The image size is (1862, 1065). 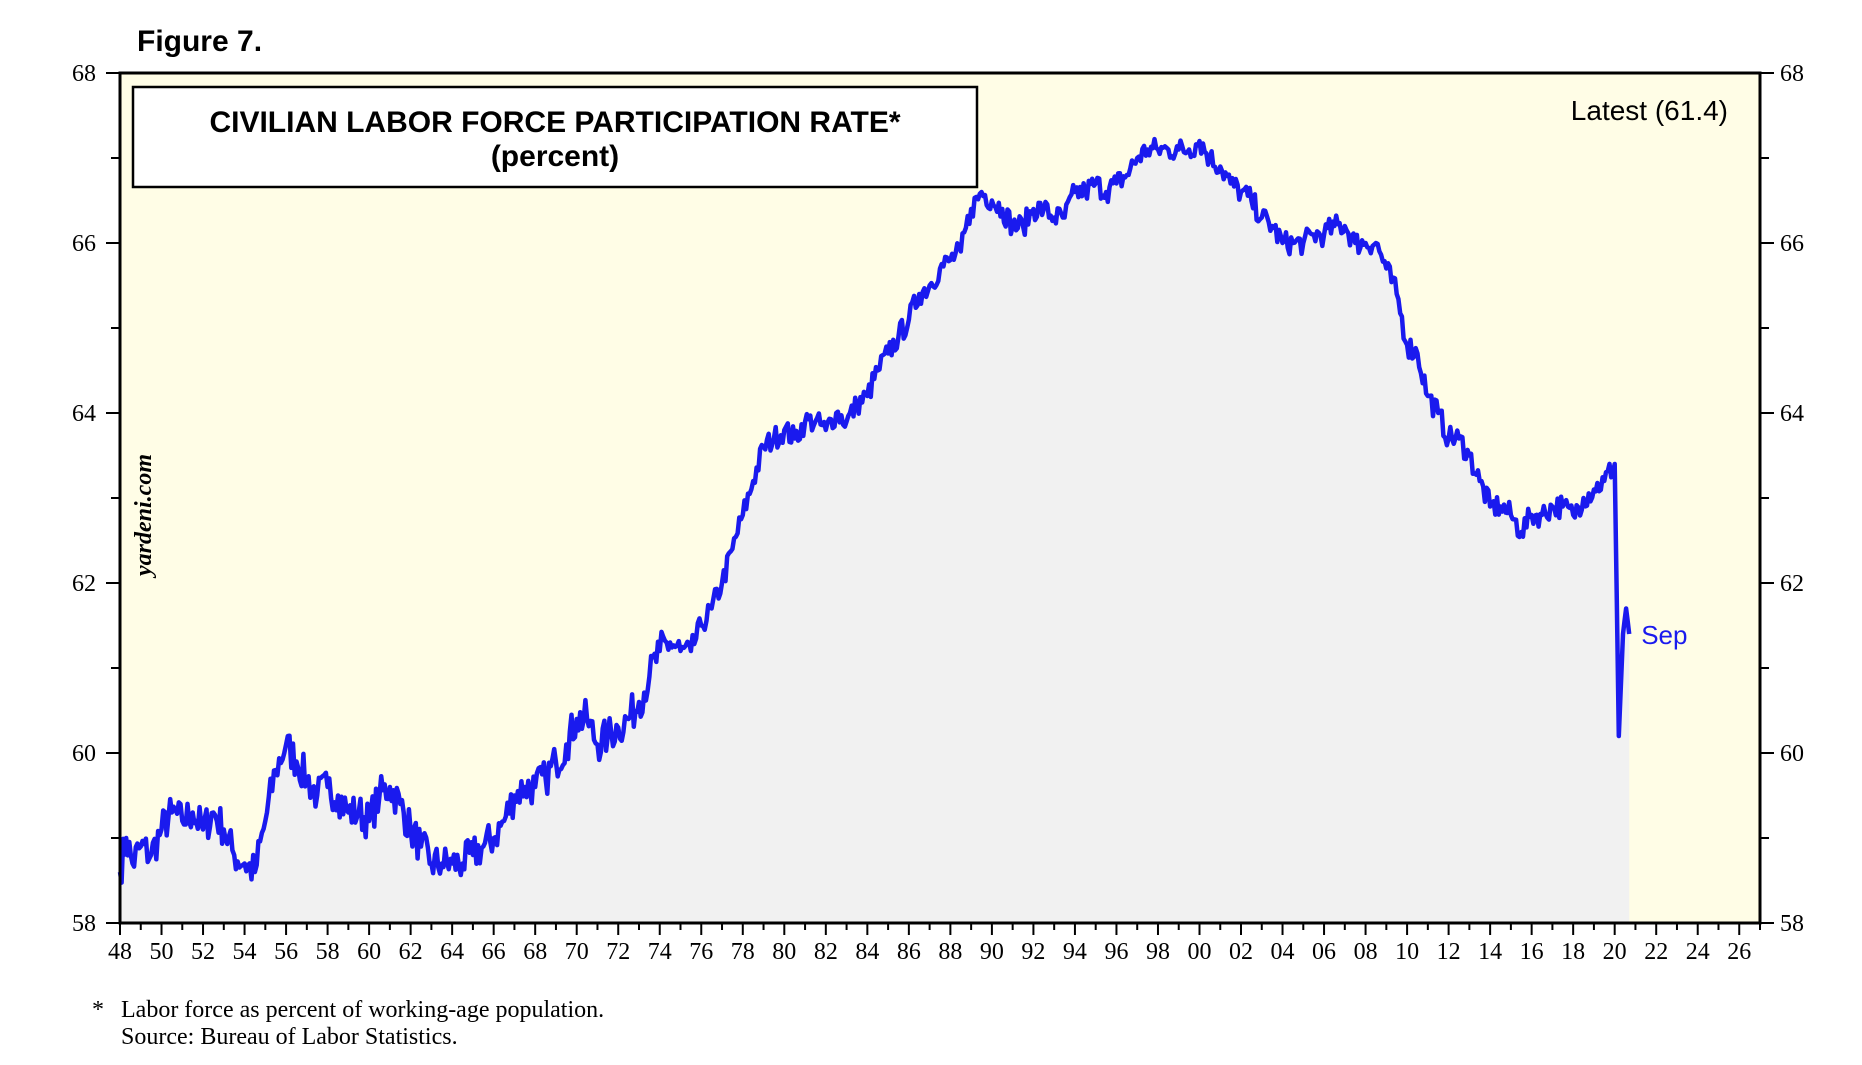 I want to click on x-tick-label: 56, so click(x=286, y=952).